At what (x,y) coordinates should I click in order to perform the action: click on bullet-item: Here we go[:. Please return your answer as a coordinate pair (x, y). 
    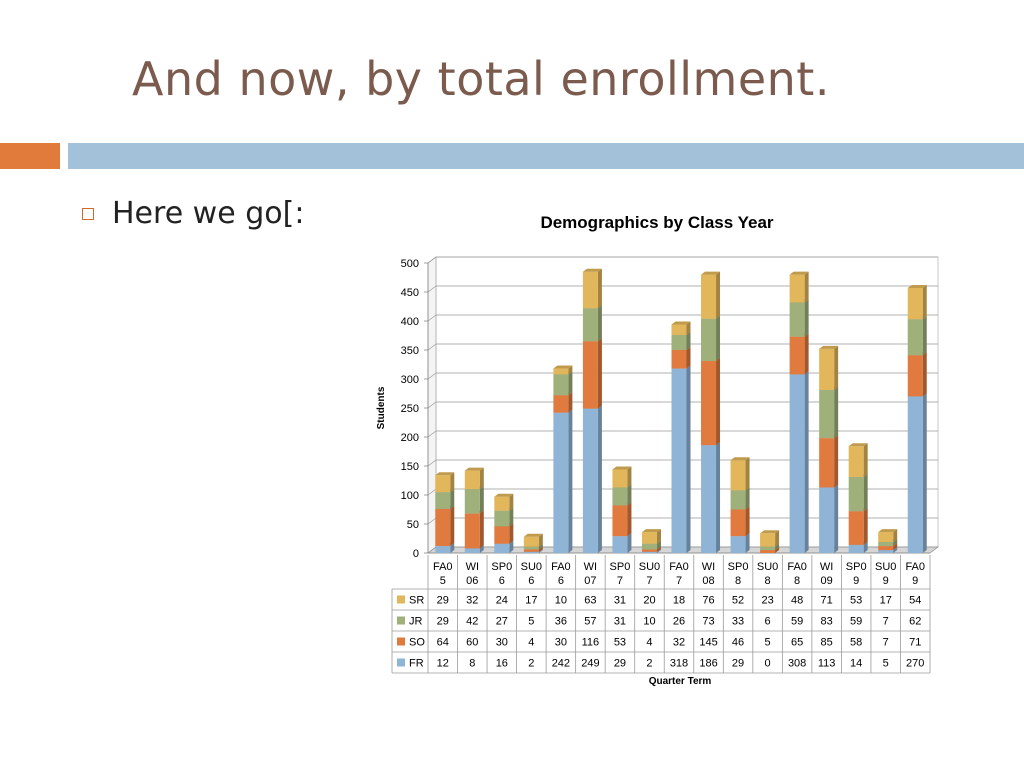
    Looking at the image, I should click on (193, 213).